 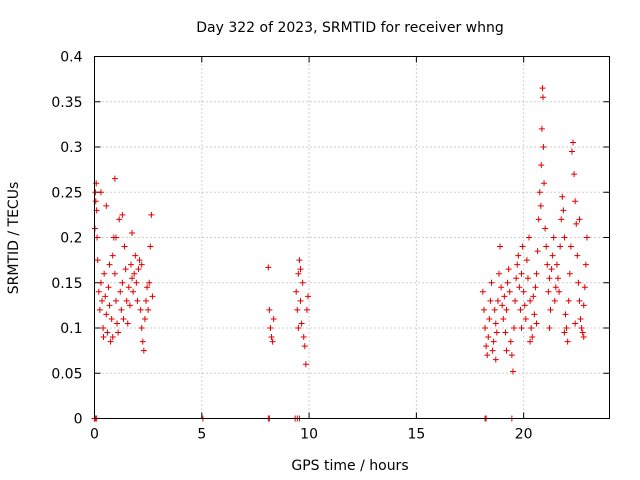 What do you see at coordinates (66, 374) in the screenshot?
I see `y-tick-label: 0.05` at bounding box center [66, 374].